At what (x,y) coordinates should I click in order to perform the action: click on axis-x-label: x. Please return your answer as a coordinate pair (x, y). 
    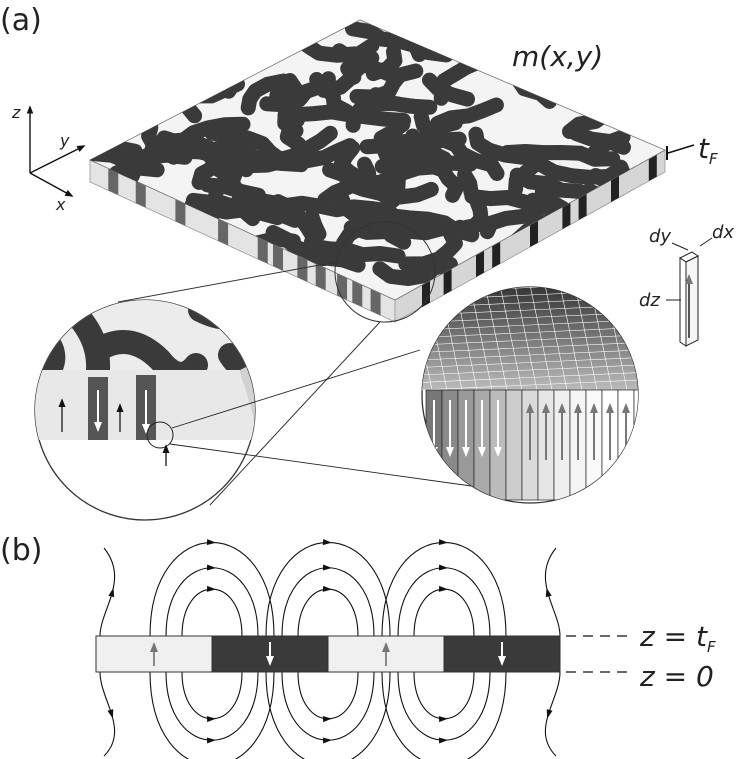
    Looking at the image, I should click on (60, 204).